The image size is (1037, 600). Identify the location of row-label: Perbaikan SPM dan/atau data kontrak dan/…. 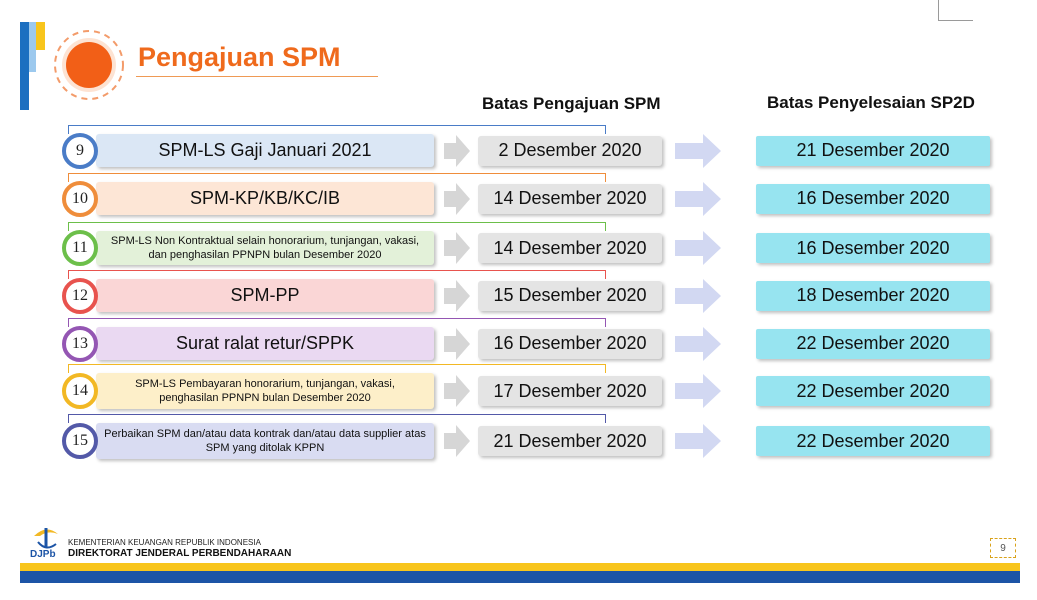
(265, 441).